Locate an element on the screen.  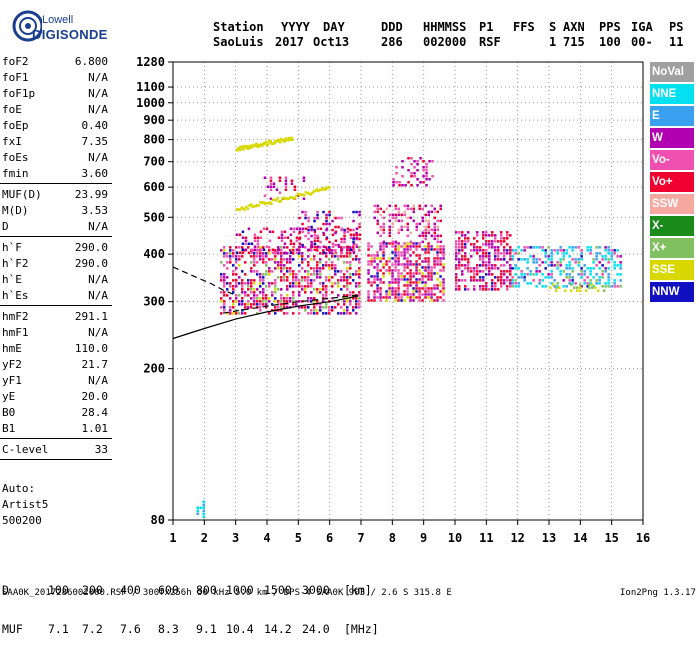
parameter-name: h`F2 is located at coordinates (15, 263).